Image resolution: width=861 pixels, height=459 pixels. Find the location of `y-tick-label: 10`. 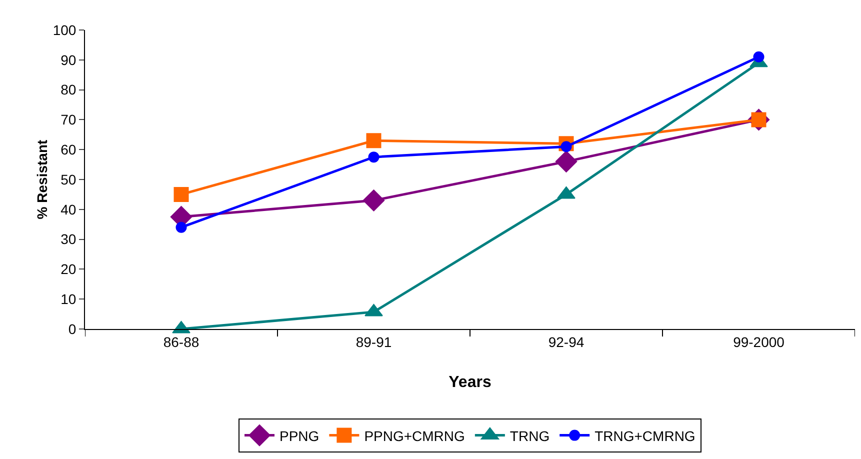

y-tick-label: 10 is located at coordinates (68, 299).